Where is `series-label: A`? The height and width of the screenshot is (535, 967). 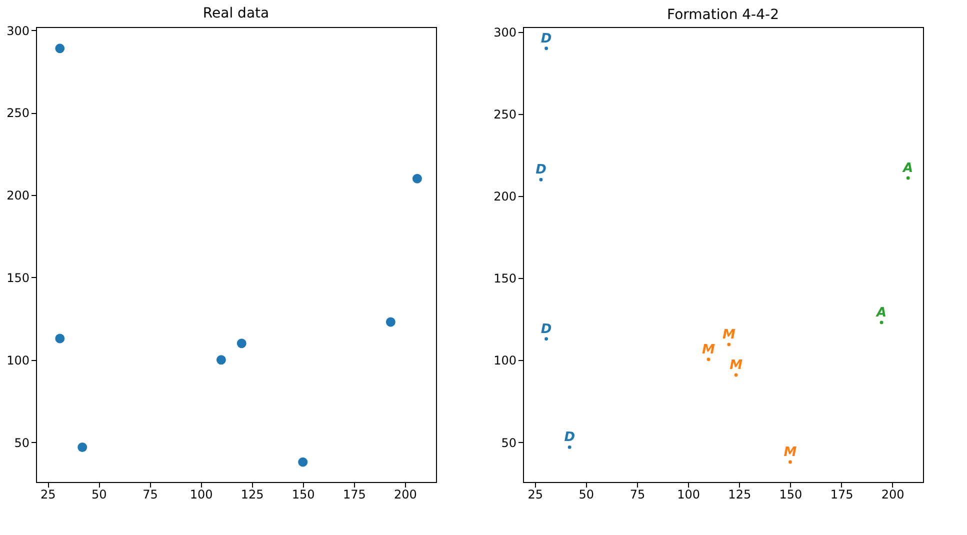
series-label: A is located at coordinates (881, 312).